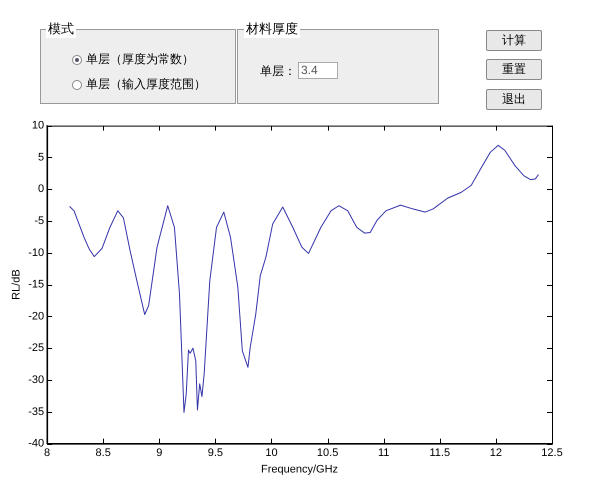  What do you see at coordinates (514, 99) in the screenshot?
I see `text: 退出` at bounding box center [514, 99].